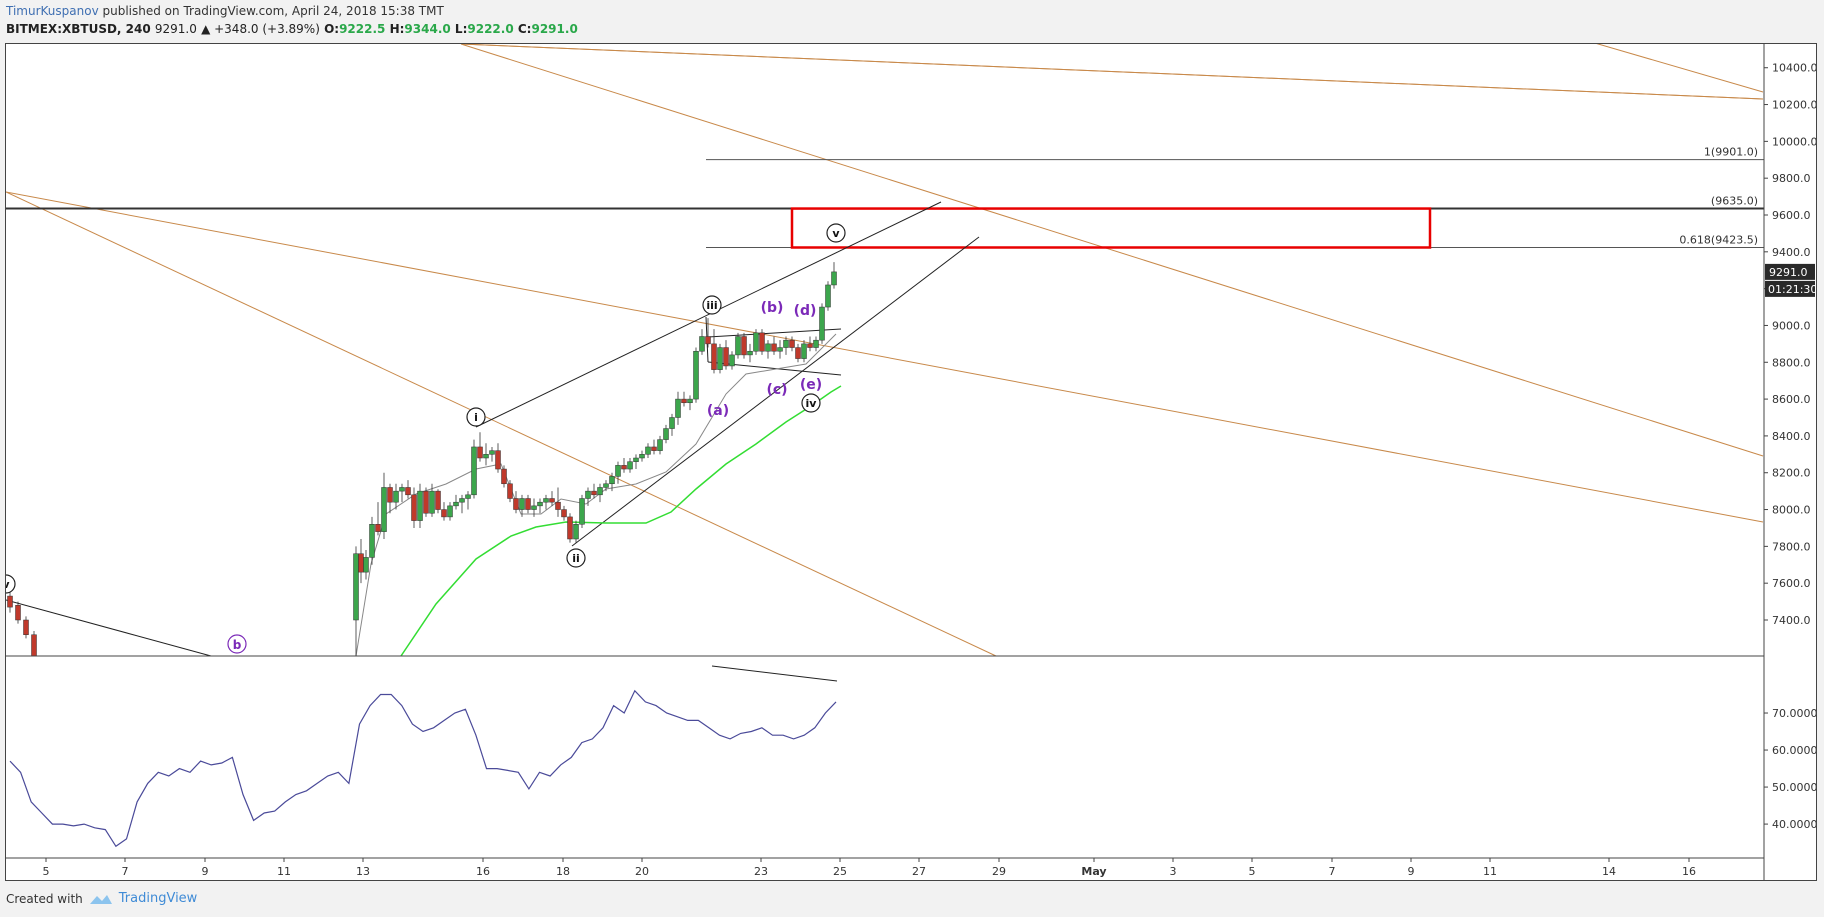 The image size is (1824, 917). What do you see at coordinates (332, 29) in the screenshot?
I see `open-label: O:` at bounding box center [332, 29].